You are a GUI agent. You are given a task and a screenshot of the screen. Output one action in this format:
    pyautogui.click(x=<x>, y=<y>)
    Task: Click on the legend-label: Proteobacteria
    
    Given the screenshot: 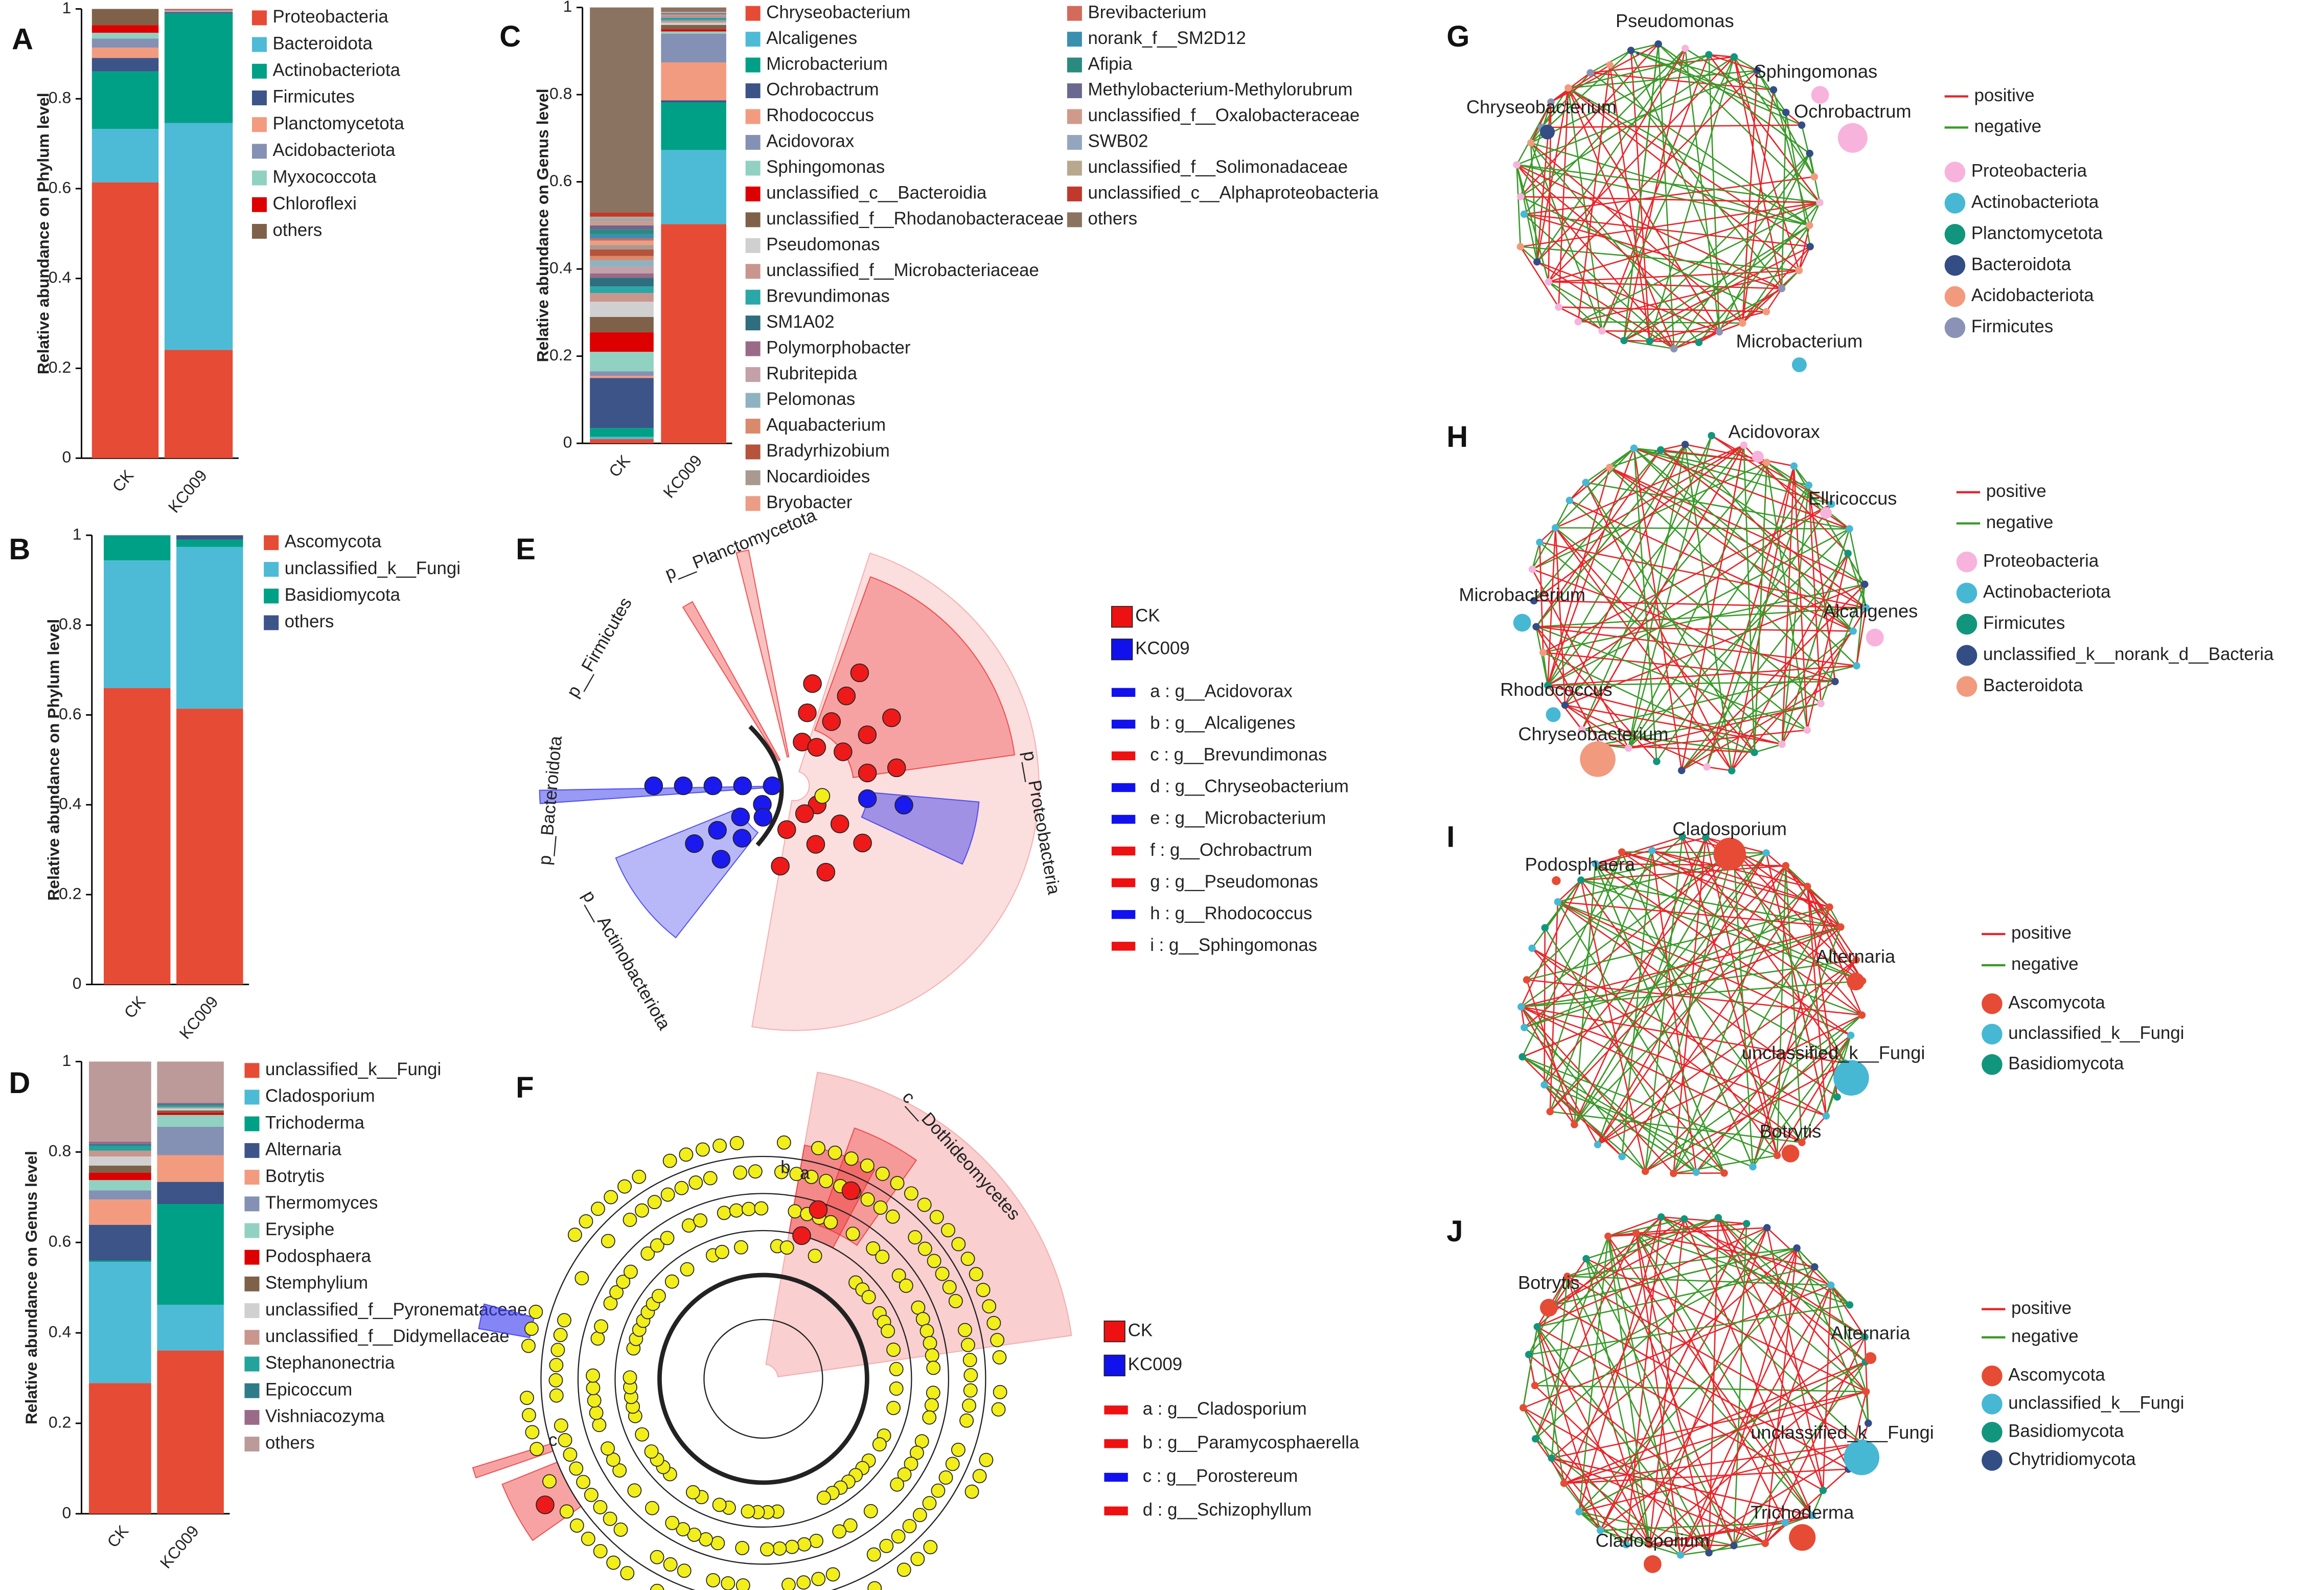 What is the action you would take?
    pyautogui.click(x=2041, y=561)
    